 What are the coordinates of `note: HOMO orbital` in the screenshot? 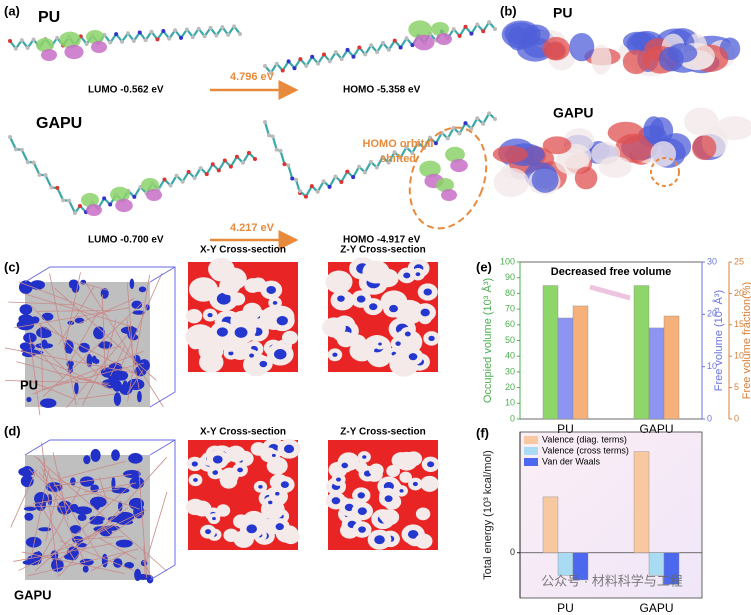 It's located at (398, 144).